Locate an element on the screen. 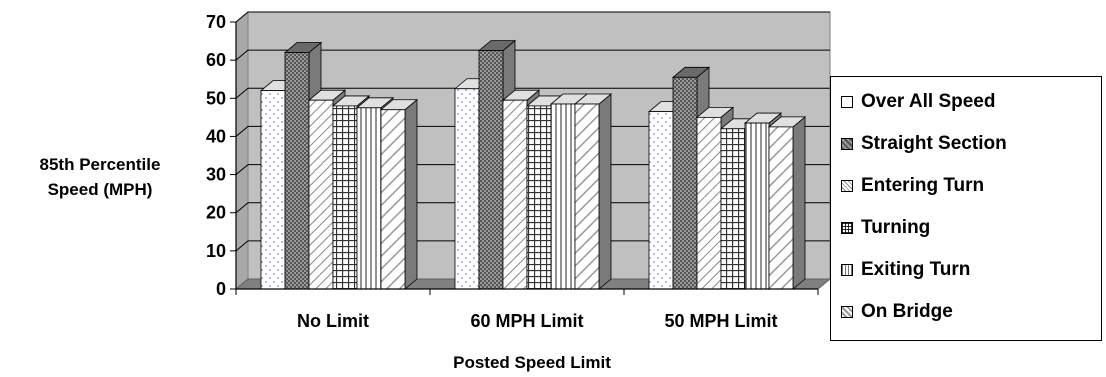 Image resolution: width=1106 pixels, height=377 pixels. legend-item: Entering Turn is located at coordinates (912, 186).